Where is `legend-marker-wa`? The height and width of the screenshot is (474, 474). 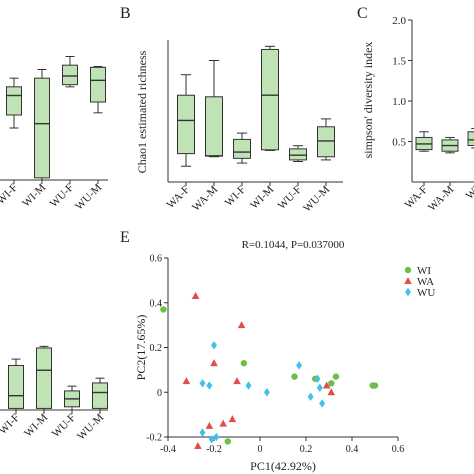 legend-marker-wa is located at coordinates (408, 280).